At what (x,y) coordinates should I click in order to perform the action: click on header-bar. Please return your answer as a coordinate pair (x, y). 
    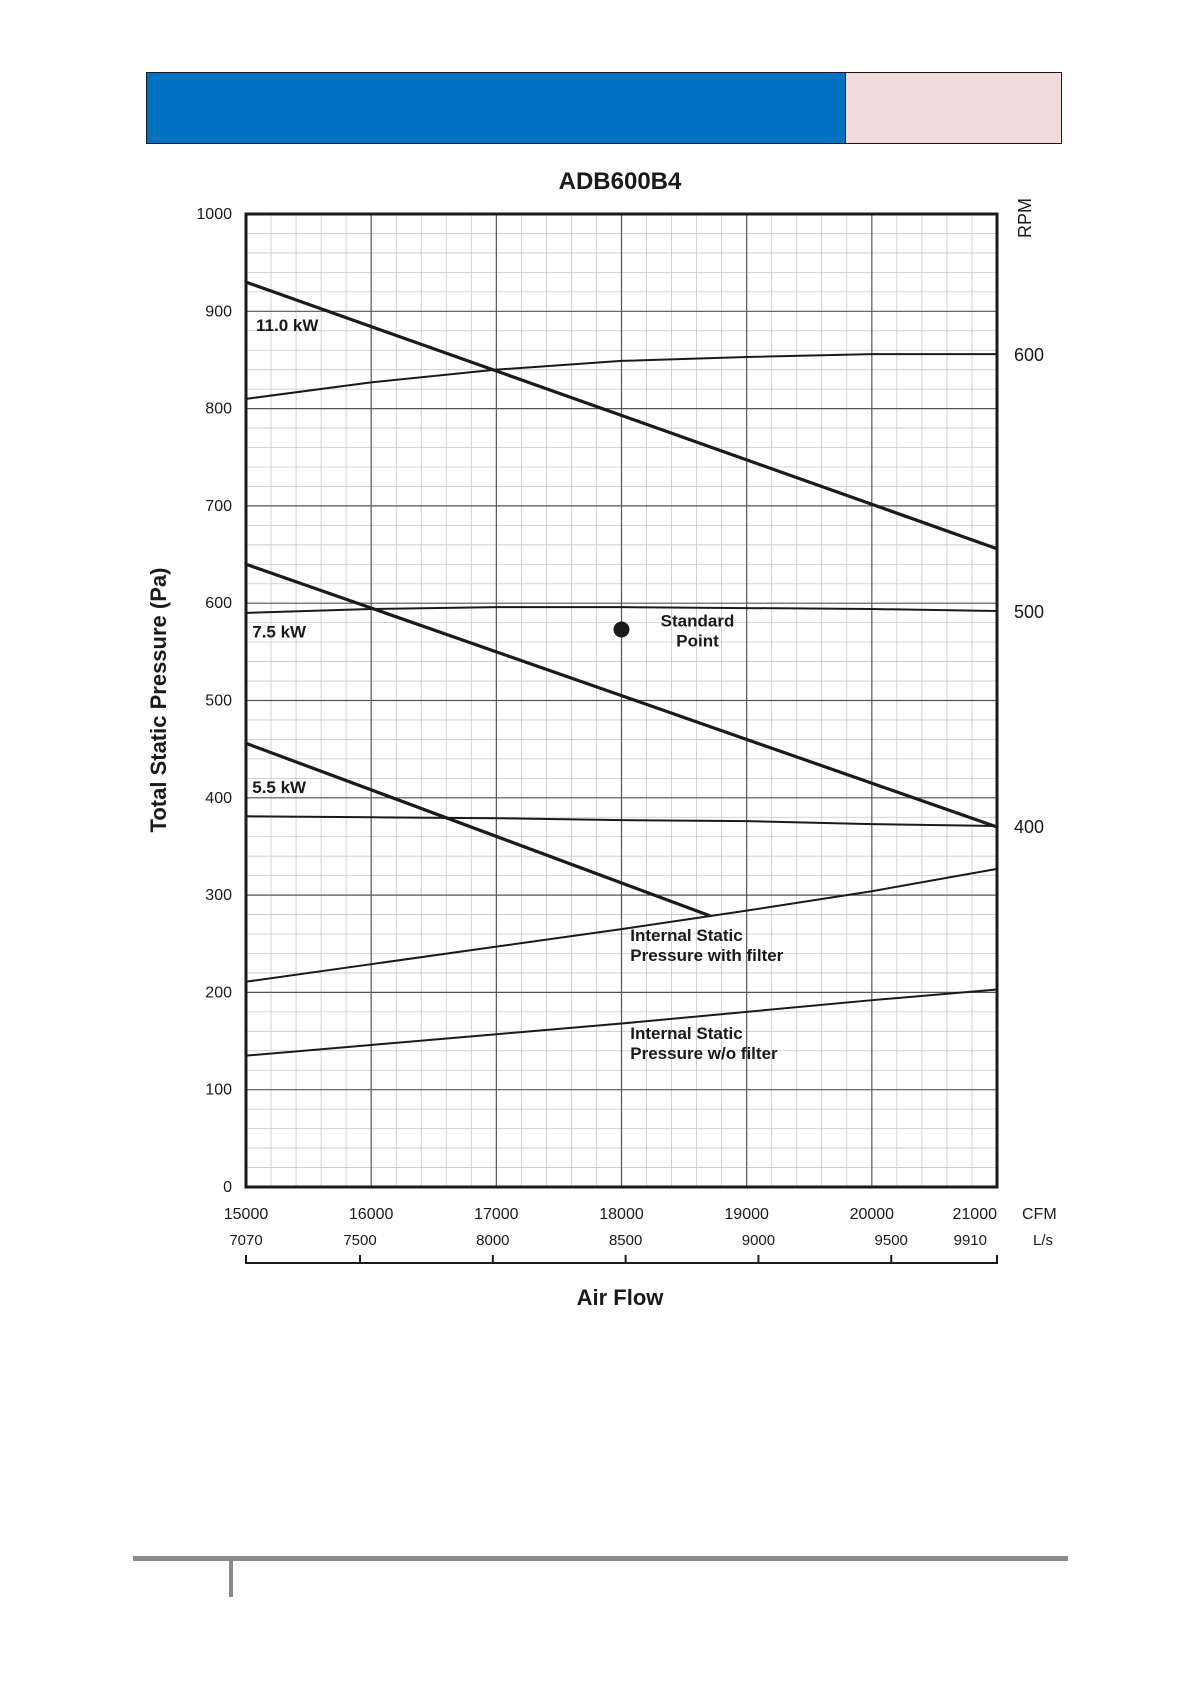
    Looking at the image, I should click on (604, 108).